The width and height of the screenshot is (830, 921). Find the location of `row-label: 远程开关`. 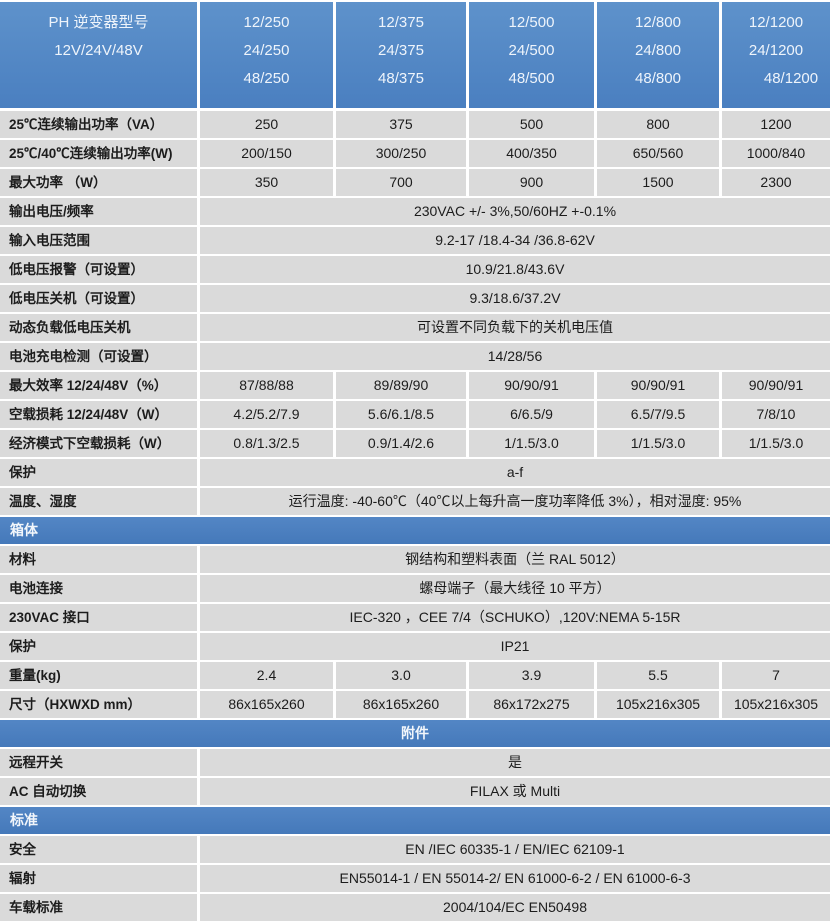

row-label: 远程开关 is located at coordinates (98, 762).